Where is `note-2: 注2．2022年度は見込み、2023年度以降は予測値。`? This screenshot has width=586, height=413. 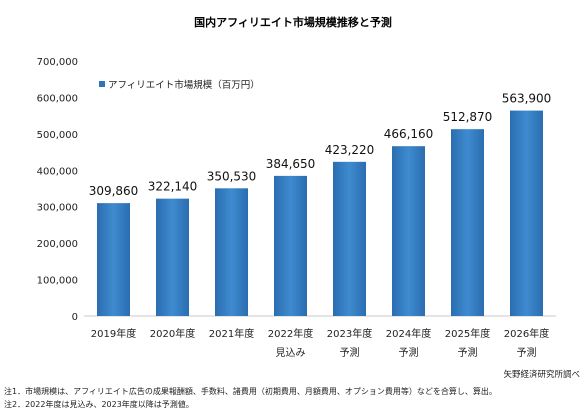
note-2: 注2．2022年度は見込み、2023年度以降は予測値。 is located at coordinates (99, 404).